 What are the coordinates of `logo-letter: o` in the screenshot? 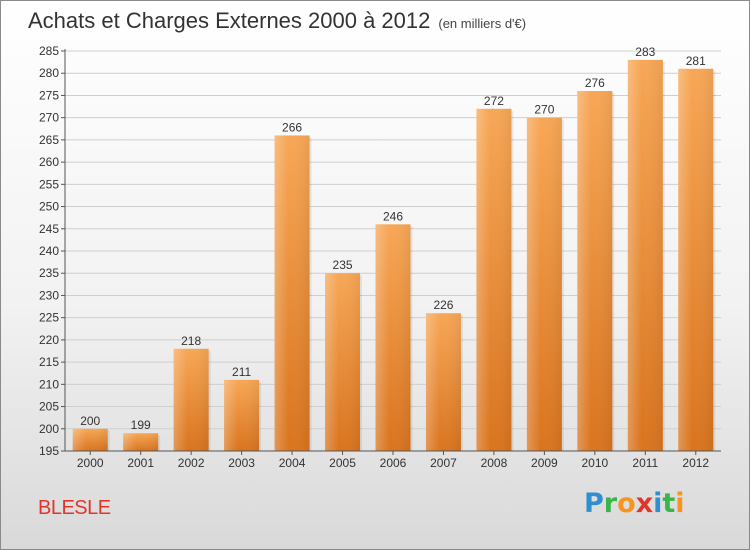 It's located at (626, 503).